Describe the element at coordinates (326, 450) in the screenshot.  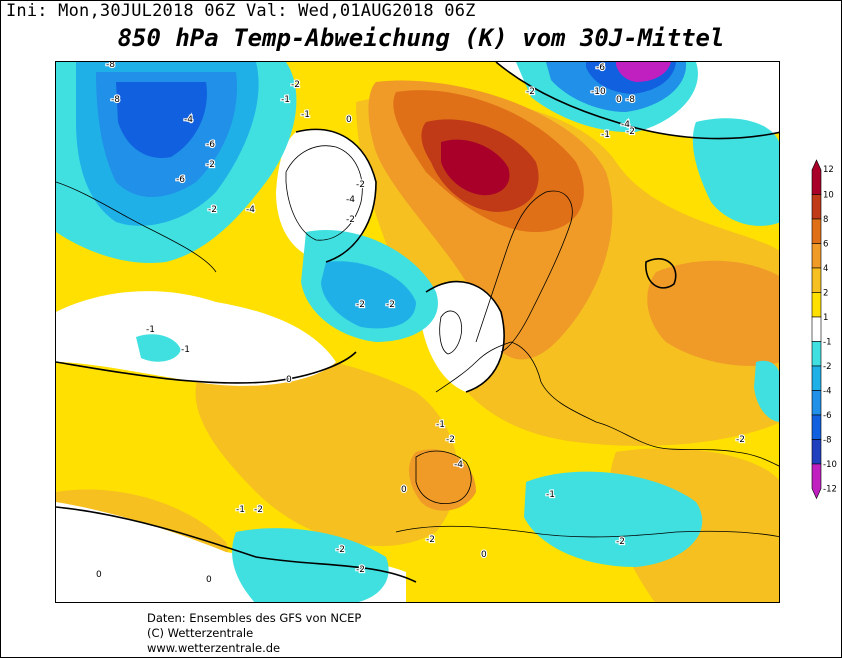
I see `warm-region-atlantic` at that location.